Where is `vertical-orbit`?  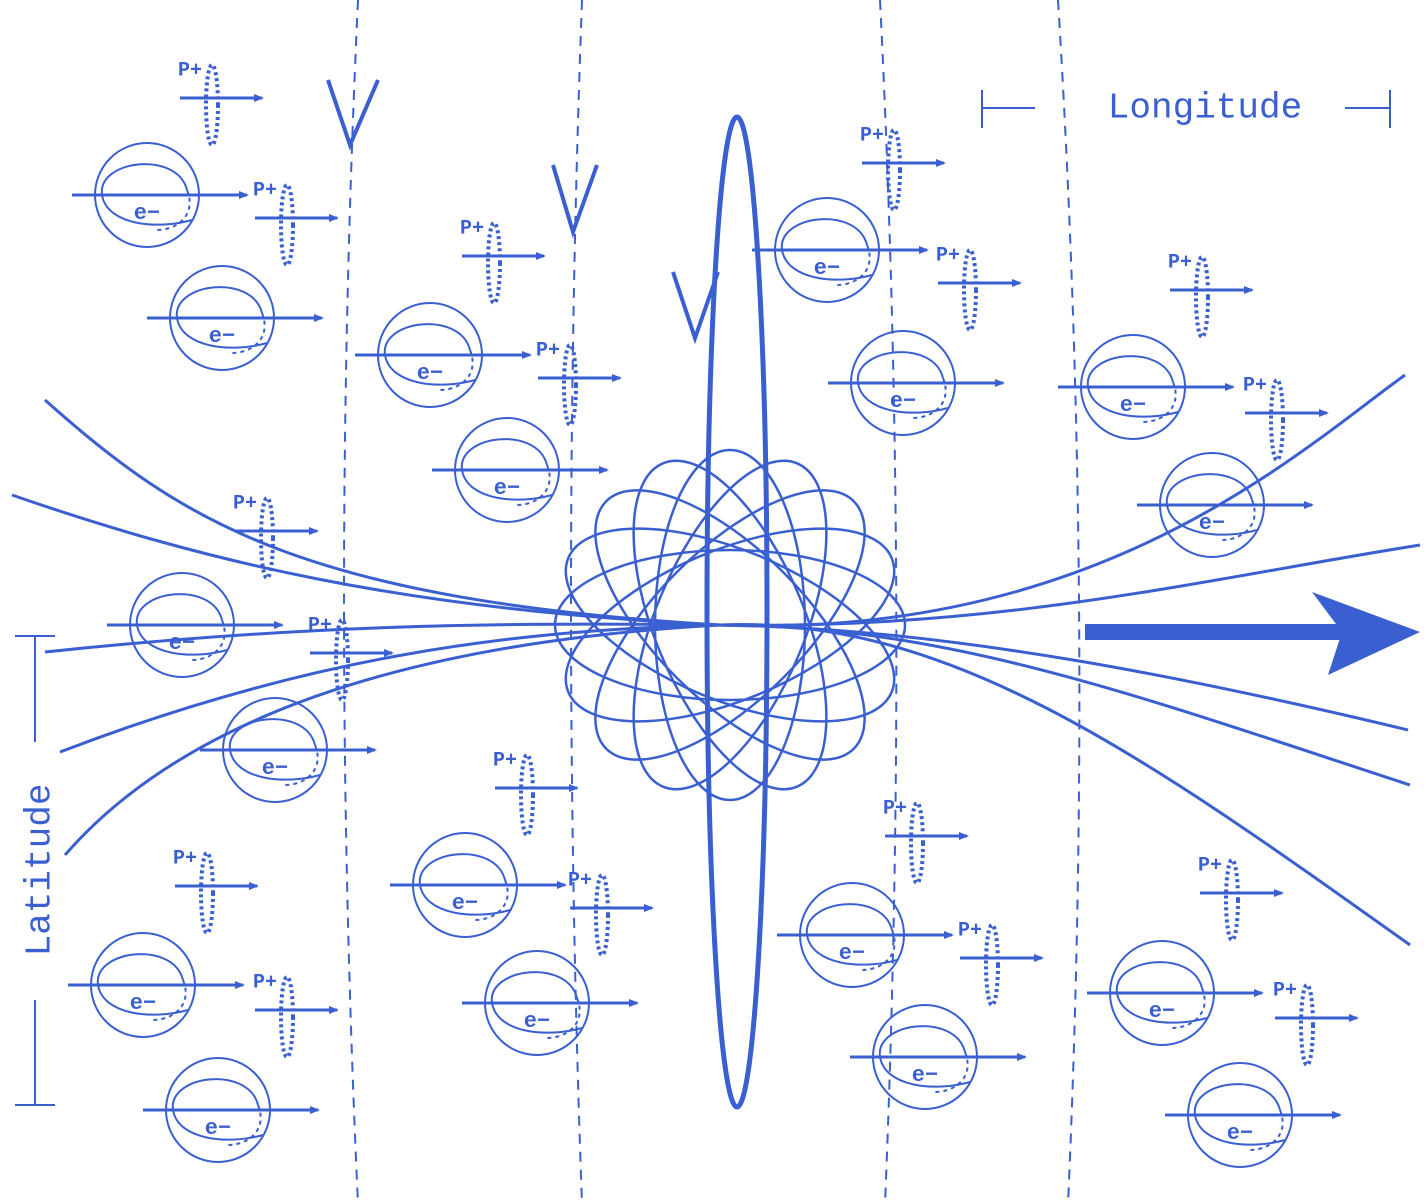
vertical-orbit is located at coordinates (737, 612).